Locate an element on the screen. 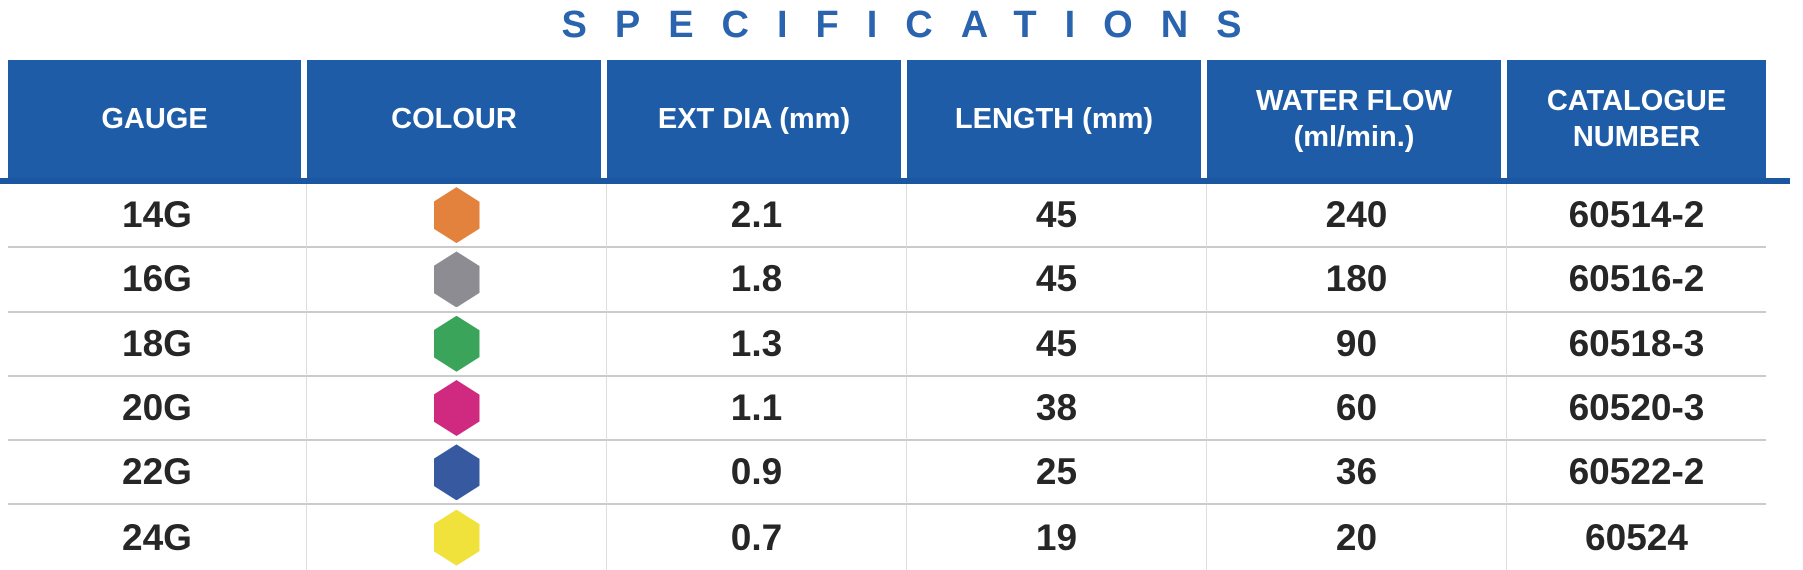 The height and width of the screenshot is (570, 1803). length-cell: 25 is located at coordinates (1057, 473).